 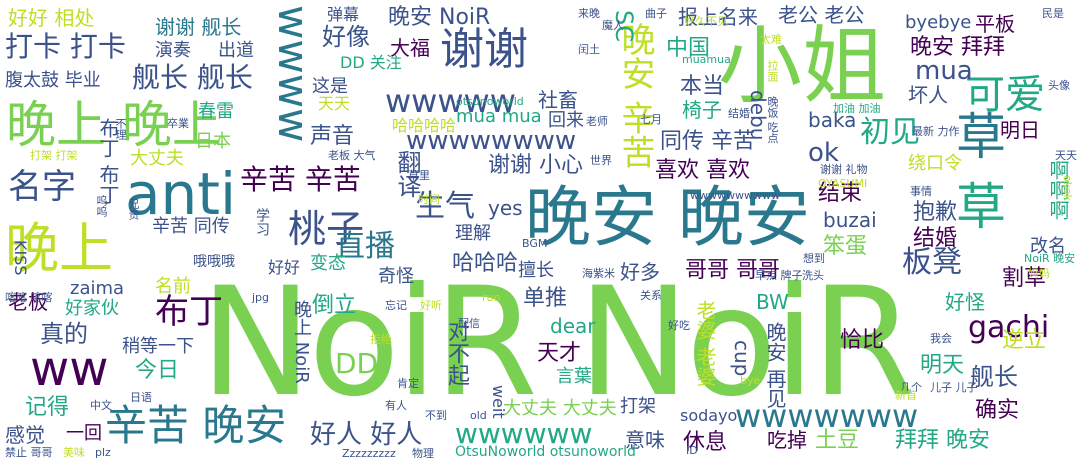 What do you see at coordinates (25, 435) in the screenshot?
I see `cloud-word: 感觉` at bounding box center [25, 435].